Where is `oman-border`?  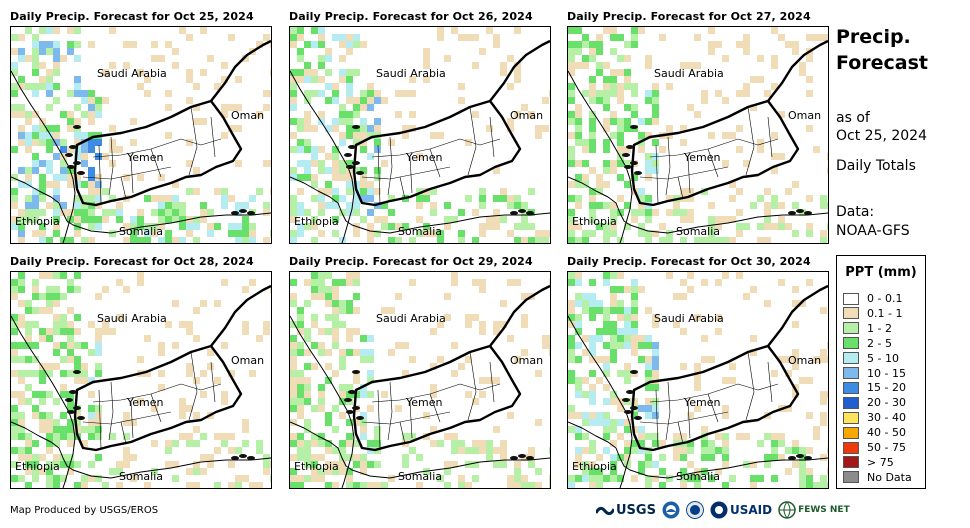 oman-border is located at coordinates (240, 315).